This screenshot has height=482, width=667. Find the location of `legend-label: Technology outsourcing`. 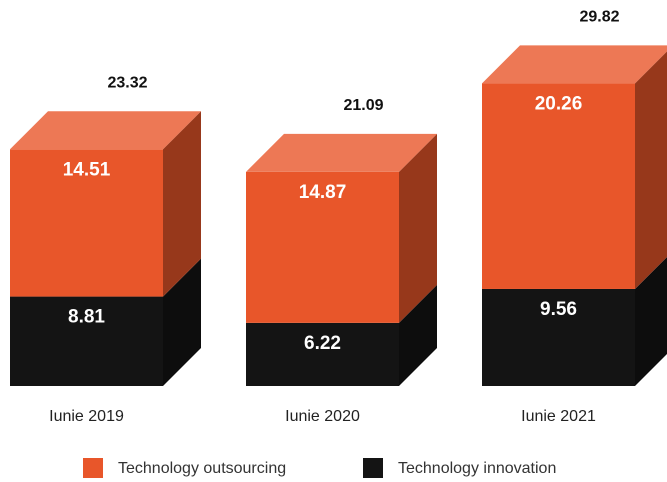

legend-label: Technology outsourcing is located at coordinates (202, 468).